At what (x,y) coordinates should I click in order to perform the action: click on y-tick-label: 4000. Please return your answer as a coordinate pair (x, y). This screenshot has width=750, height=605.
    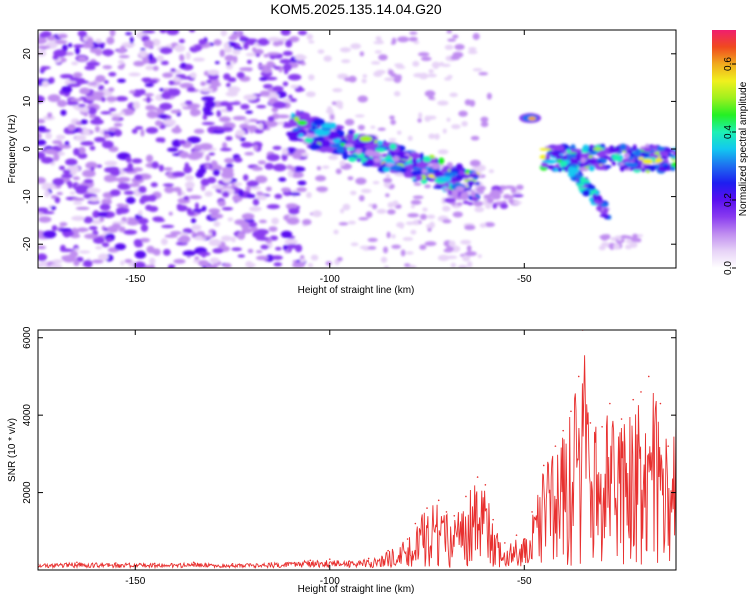
    Looking at the image, I should click on (27, 415).